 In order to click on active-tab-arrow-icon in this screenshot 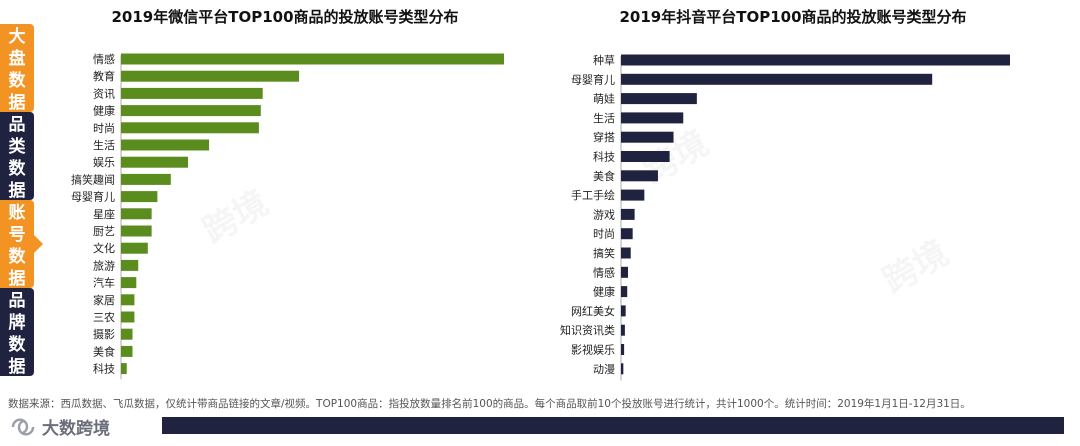, I will do `click(38, 244)`.